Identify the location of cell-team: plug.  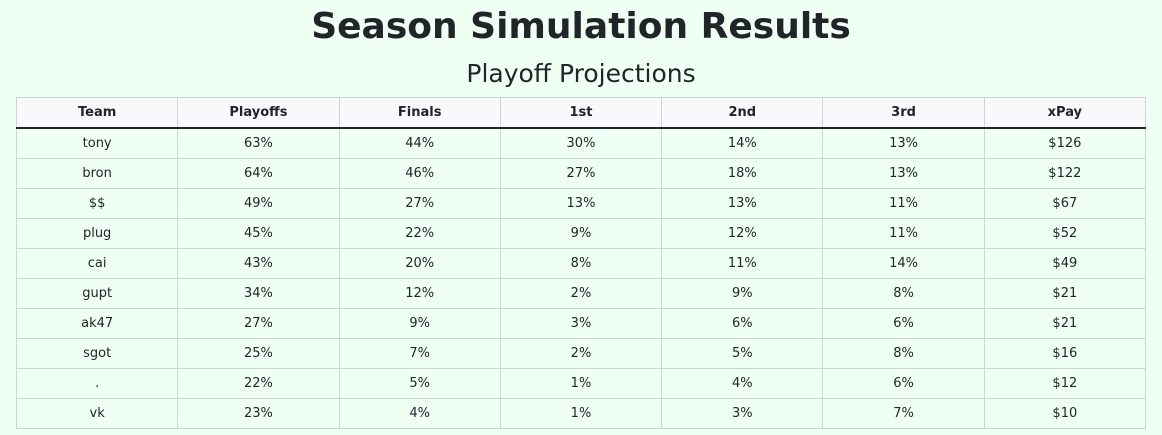
(97, 233).